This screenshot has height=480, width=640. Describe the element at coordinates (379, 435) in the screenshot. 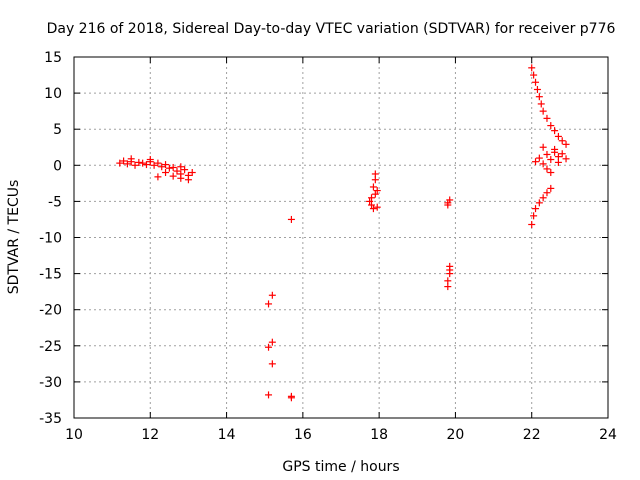

I see `x-tick-label: 18` at that location.